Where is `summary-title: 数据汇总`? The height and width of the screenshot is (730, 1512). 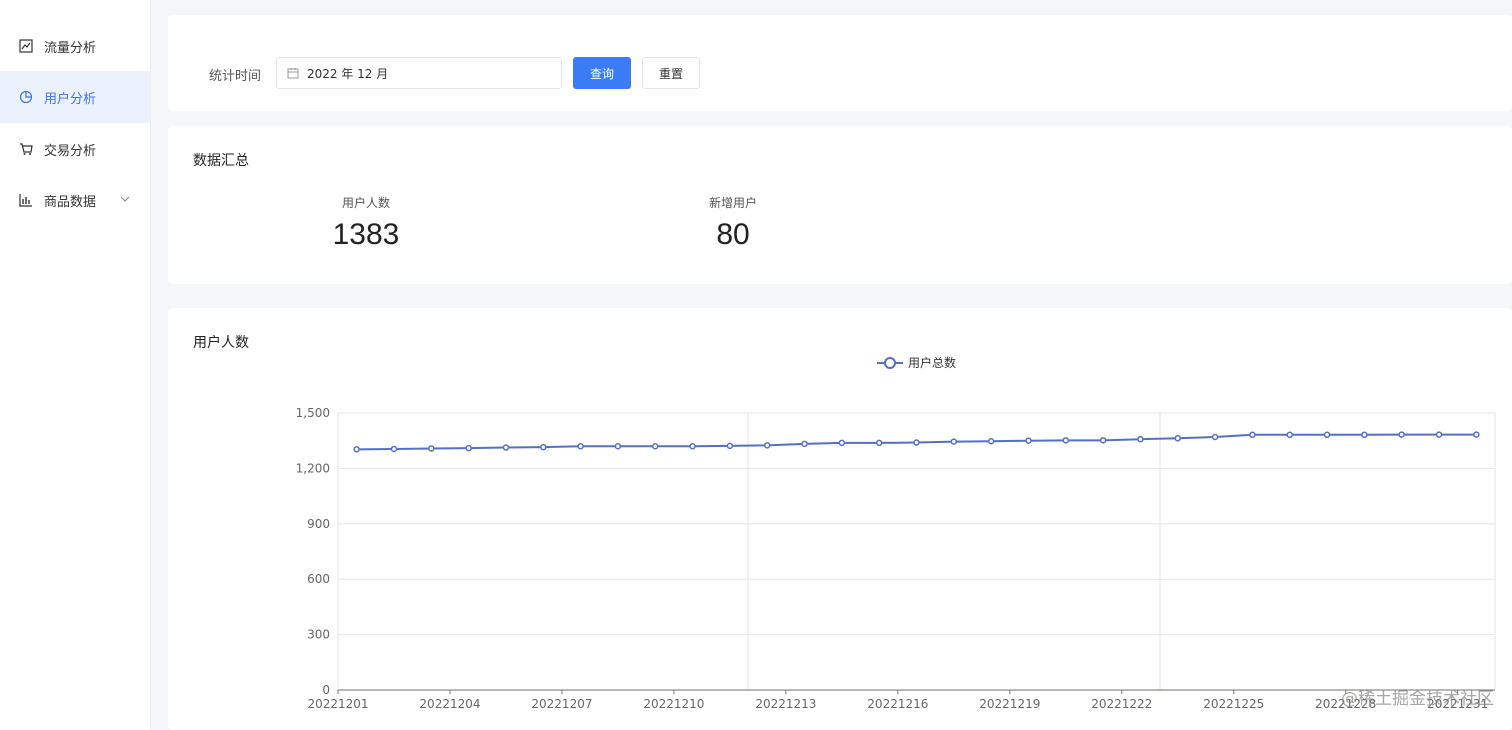
summary-title: 数据汇总 is located at coordinates (221, 161).